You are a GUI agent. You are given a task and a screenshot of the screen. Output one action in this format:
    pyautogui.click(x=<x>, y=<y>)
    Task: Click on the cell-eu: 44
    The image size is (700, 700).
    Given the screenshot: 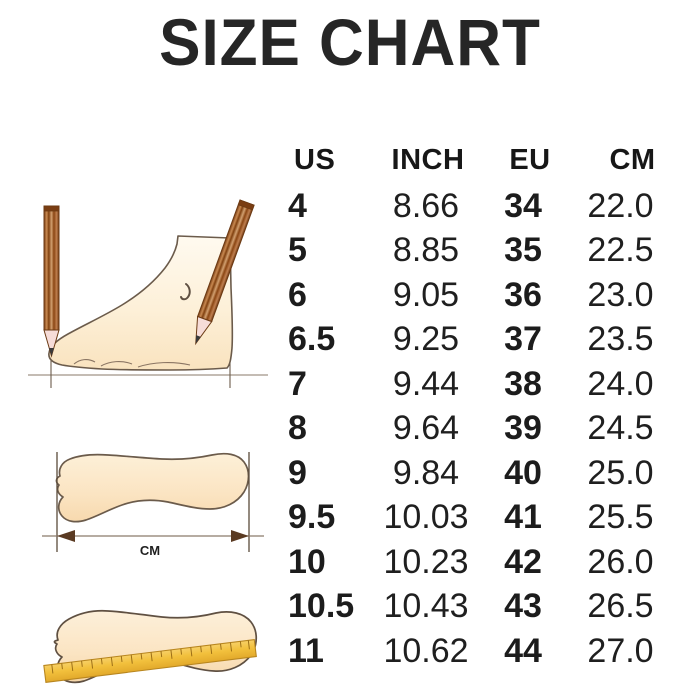 What is the action you would take?
    pyautogui.click(x=523, y=650)
    